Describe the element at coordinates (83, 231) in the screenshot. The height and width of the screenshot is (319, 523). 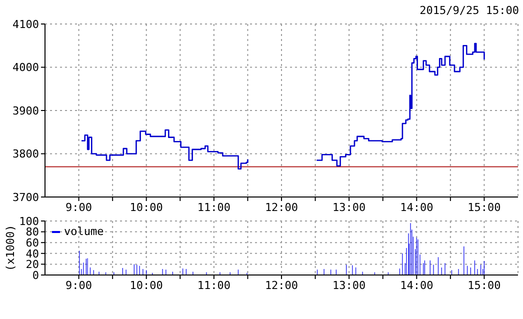
I see `legend-label: volume` at that location.